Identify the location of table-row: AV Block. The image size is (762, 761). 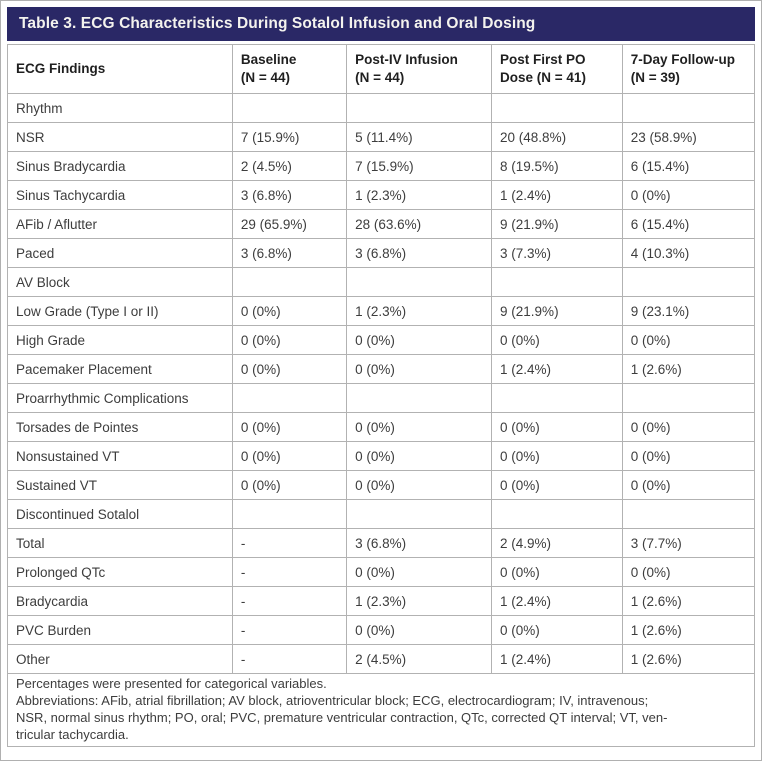
(381, 282).